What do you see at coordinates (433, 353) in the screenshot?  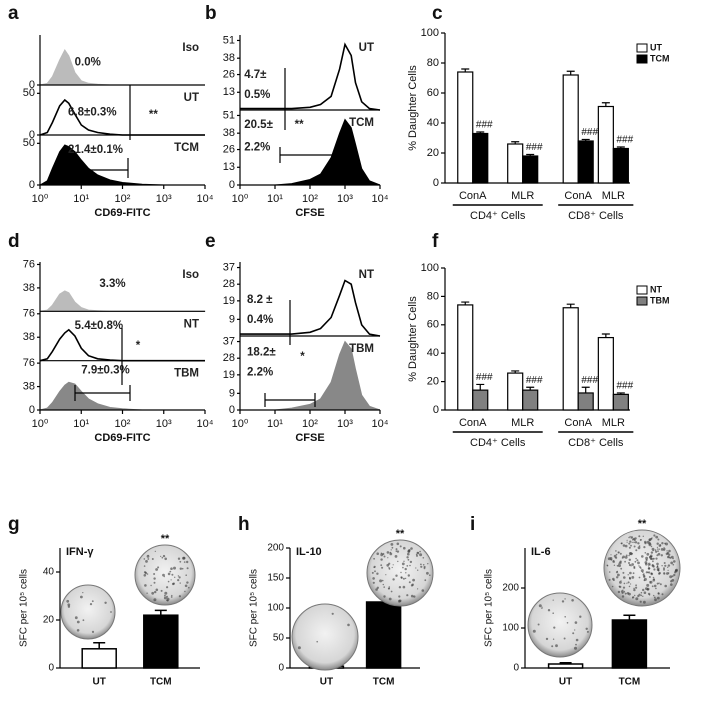 I see `y-tick-label: 40` at bounding box center [433, 353].